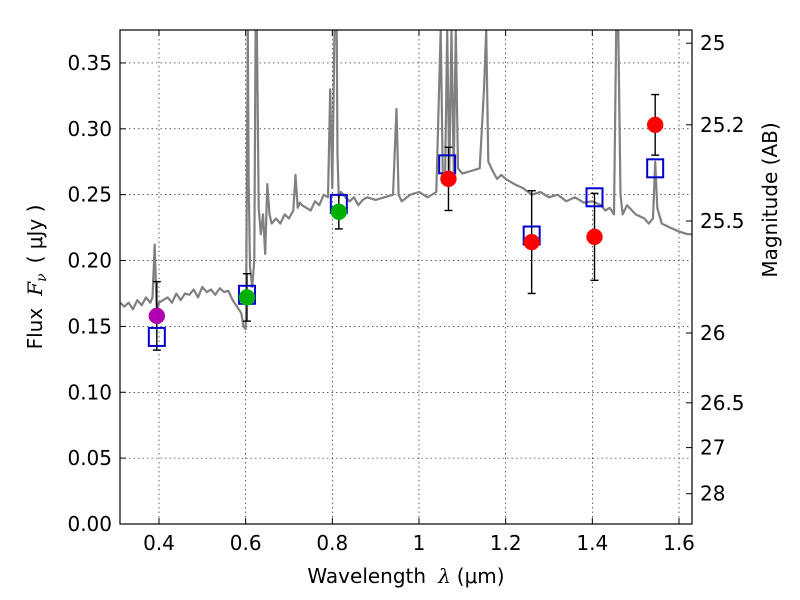  Describe the element at coordinates (481, 576) in the screenshot. I see `x-axis-label-unit: (μm)` at that location.